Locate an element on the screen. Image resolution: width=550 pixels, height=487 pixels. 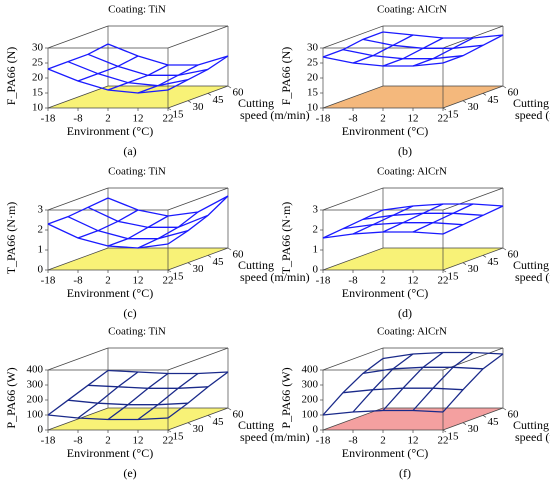
panel-label: (a) is located at coordinates (129, 151).